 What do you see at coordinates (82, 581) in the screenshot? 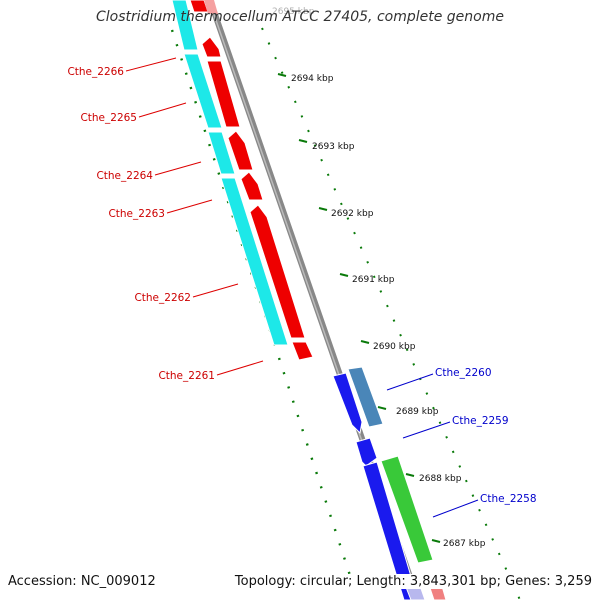
I see `accession-text: Accession: NC_009012` at bounding box center [82, 581].